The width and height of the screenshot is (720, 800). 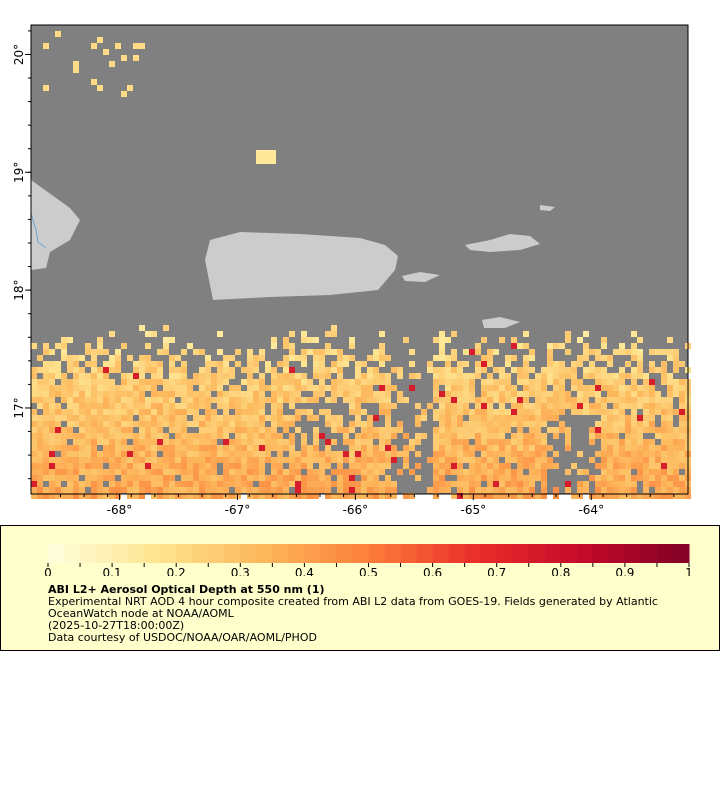 I want to click on lat-tick-label: 20°, so click(x=19, y=54).